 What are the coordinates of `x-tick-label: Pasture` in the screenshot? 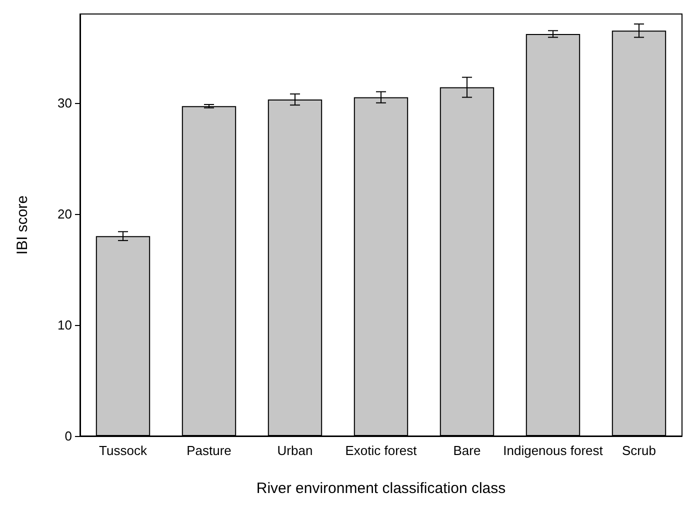 It's located at (209, 450).